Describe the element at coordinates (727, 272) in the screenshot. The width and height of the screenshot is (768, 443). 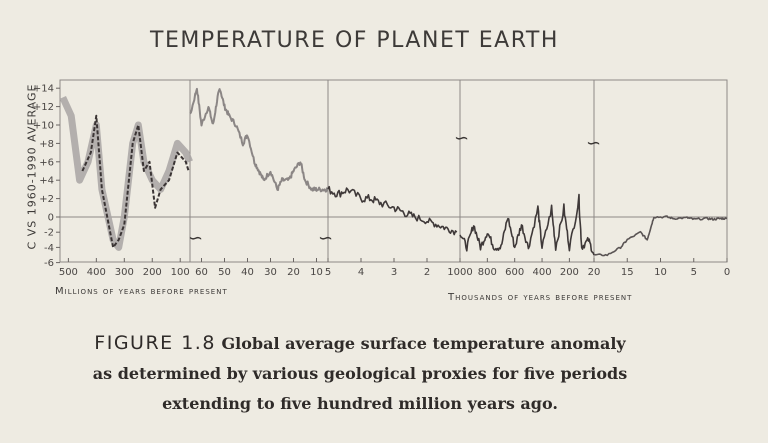
I see `x-tick-label: 0` at that location.